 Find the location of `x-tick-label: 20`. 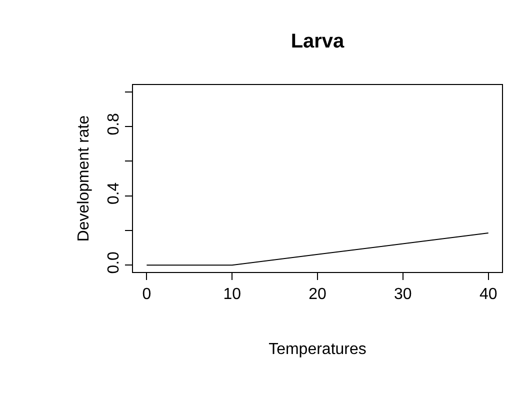

x-tick-label: 20 is located at coordinates (317, 295).